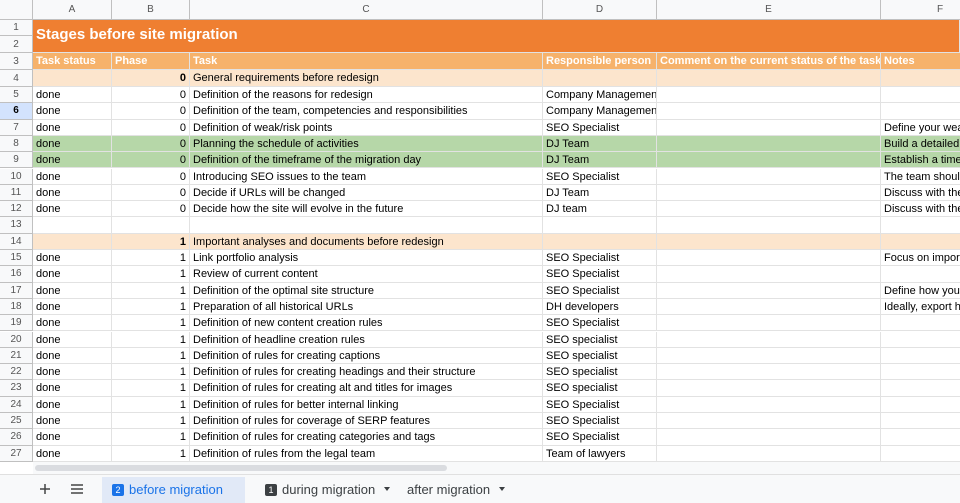 The width and height of the screenshot is (960, 503). Describe the element at coordinates (72, 10) in the screenshot. I see `column-letter: A` at that location.